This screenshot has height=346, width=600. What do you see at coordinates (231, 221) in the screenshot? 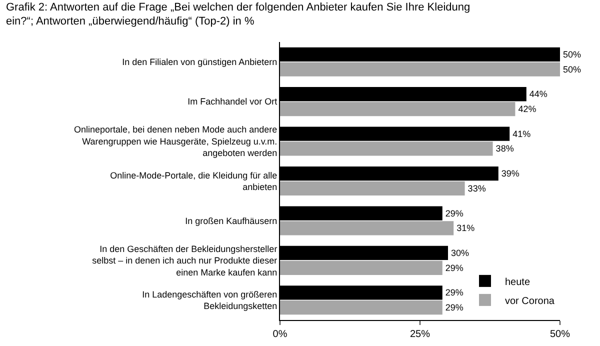
I see `y-tick-label: In großen Kaufhäusern` at bounding box center [231, 221].